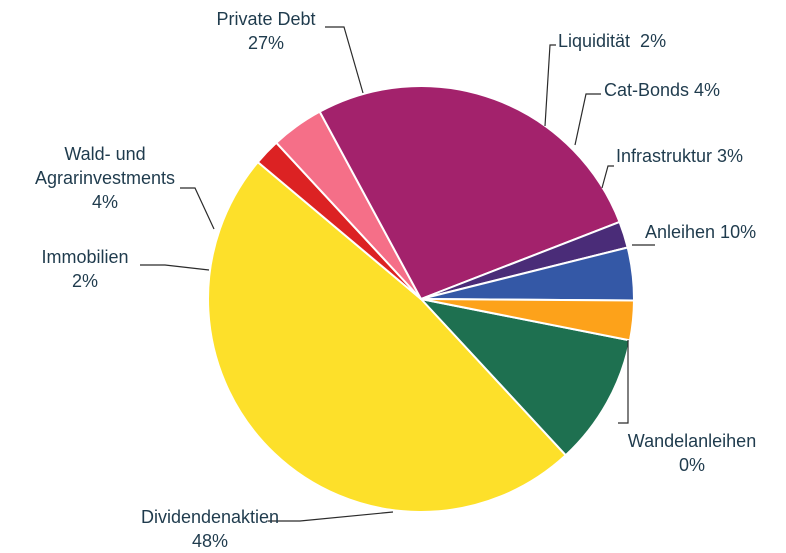 The width and height of the screenshot is (786, 553). Describe the element at coordinates (662, 90) in the screenshot. I see `slice-label-7: Cat-Bonds 4%` at that location.